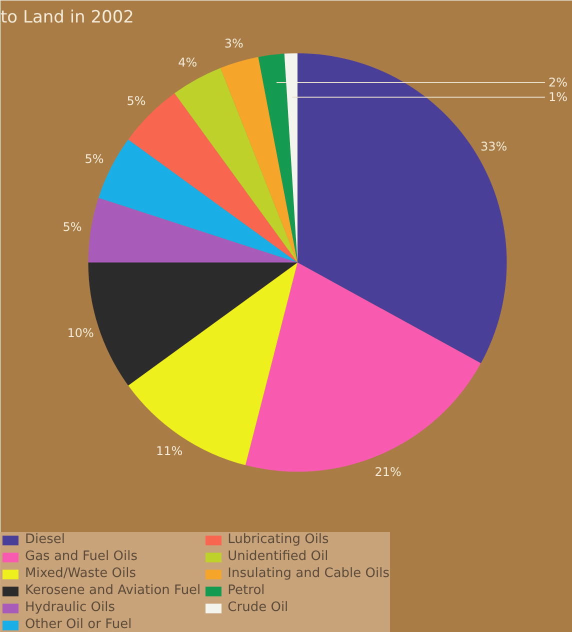 Image resolution: width=572 pixels, height=635 pixels. Describe the element at coordinates (494, 146) in the screenshot. I see `data-label: 33%` at that location.